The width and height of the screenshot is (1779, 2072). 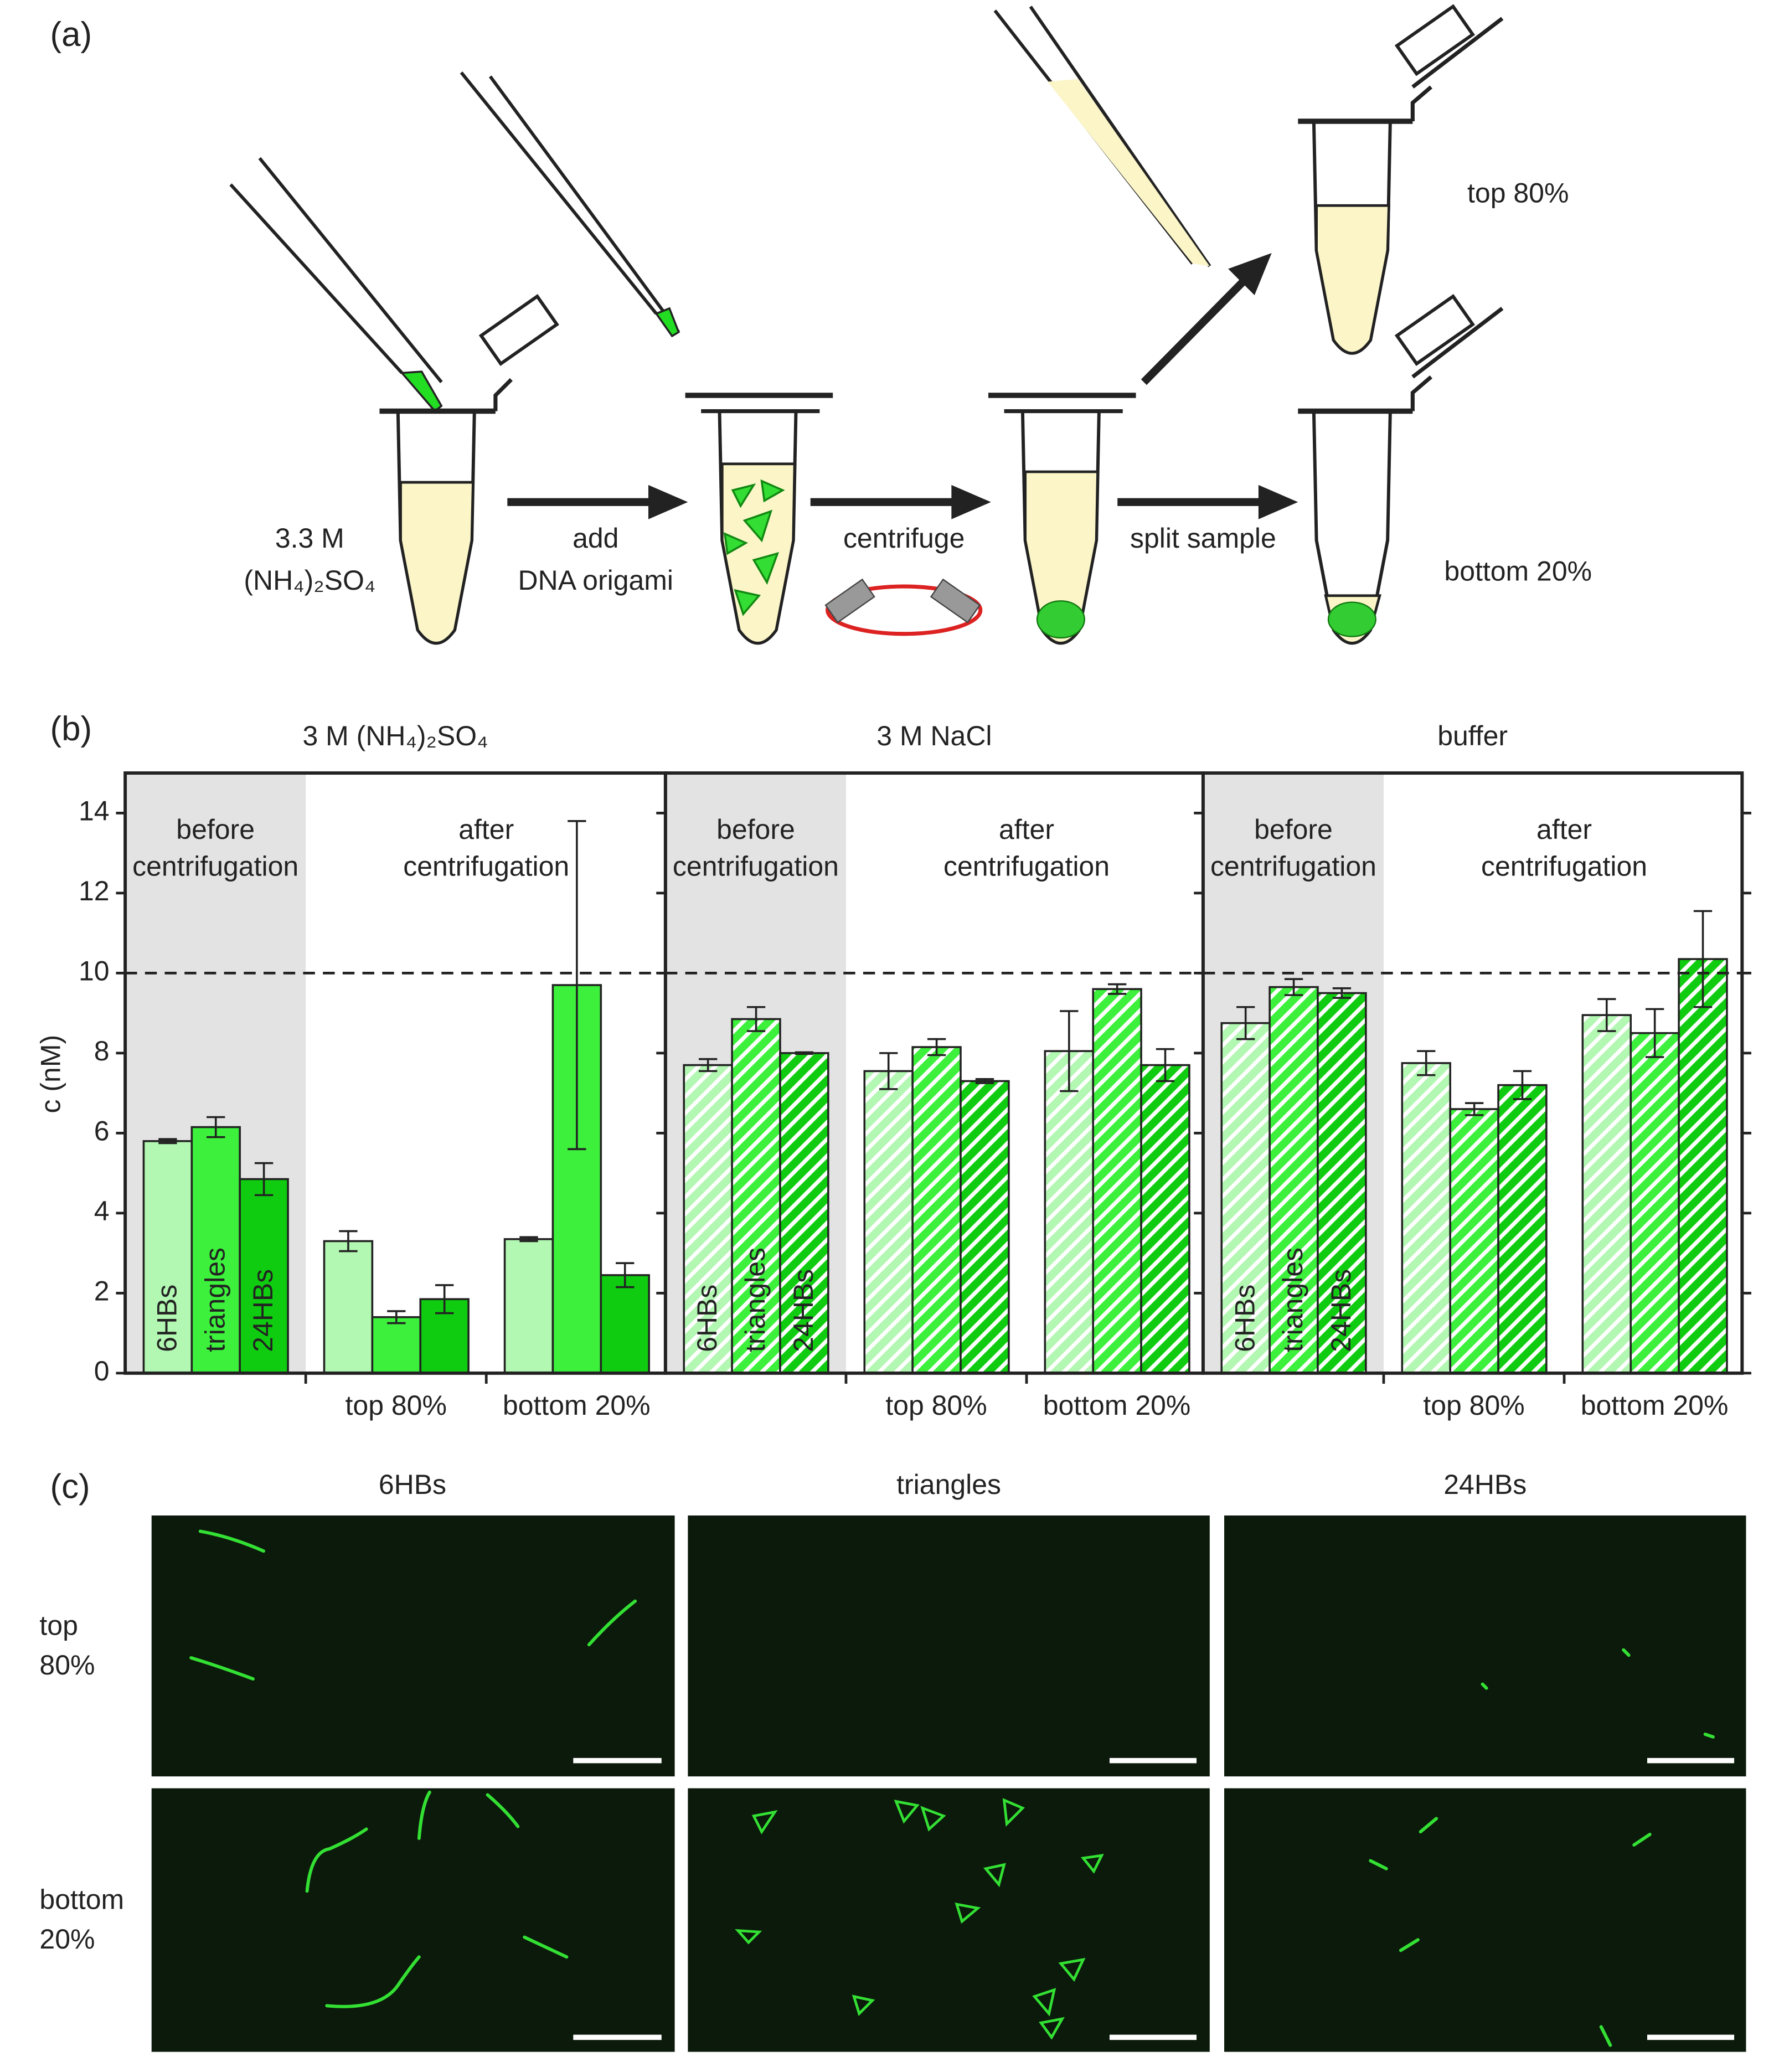 What do you see at coordinates (437, 563) in the screenshot?
I see `liquid` at bounding box center [437, 563].